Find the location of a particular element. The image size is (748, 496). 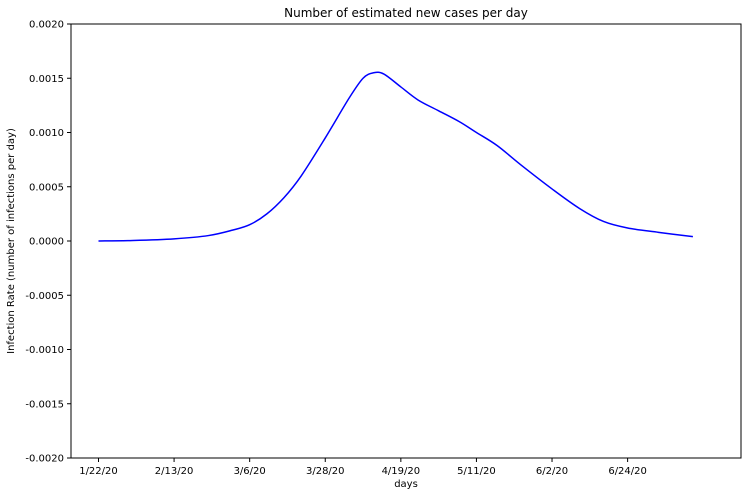

y-tick-label: -0.0010 is located at coordinates (44, 350).